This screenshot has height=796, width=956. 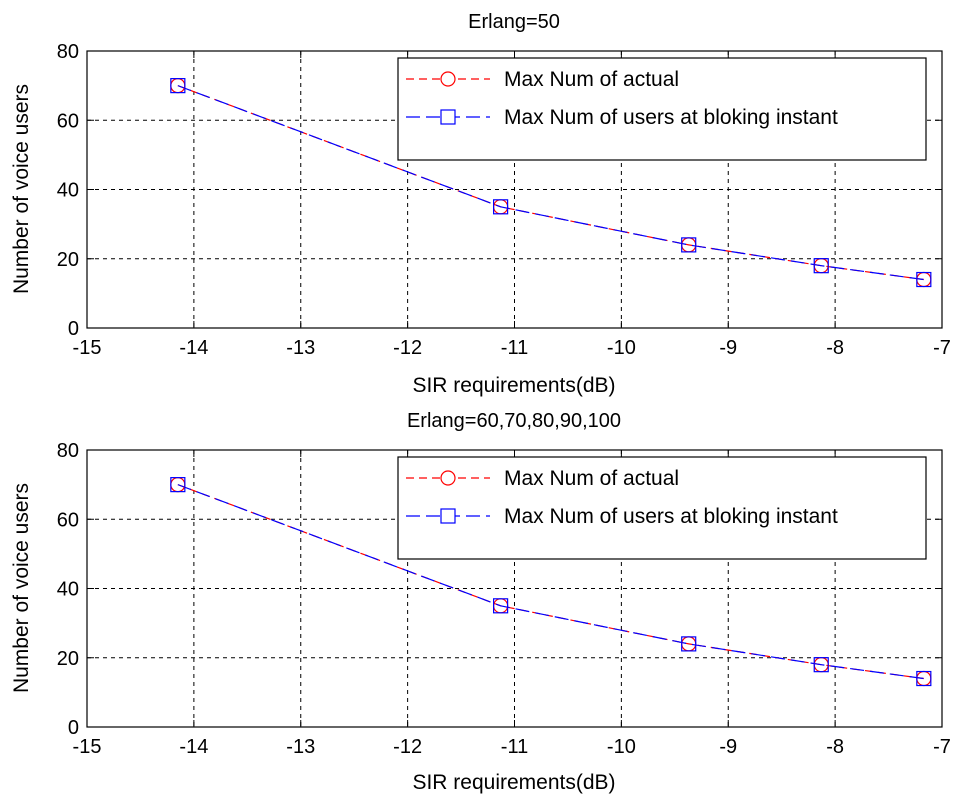 What do you see at coordinates (514, 421) in the screenshot?
I see `chart-title: Erlang=60,70,80,90,100` at bounding box center [514, 421].